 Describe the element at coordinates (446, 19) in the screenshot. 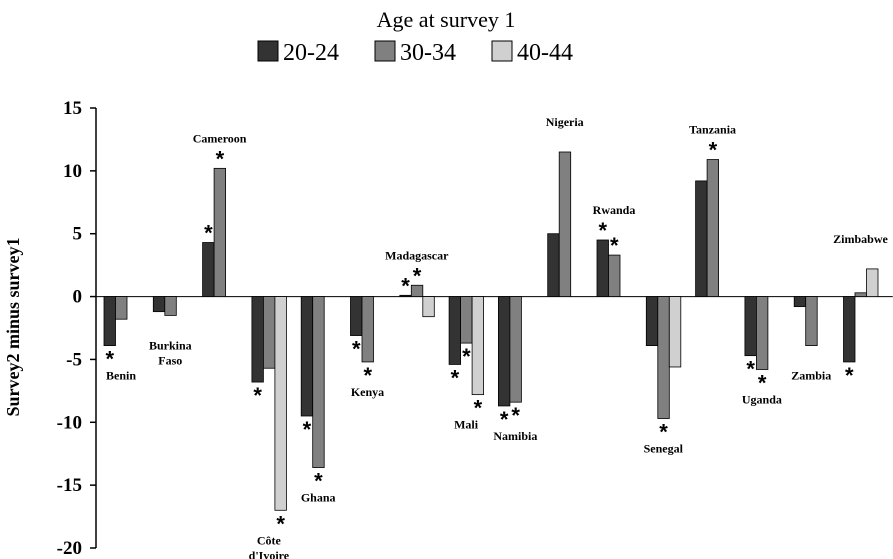

I see `legend-title: Age at survey 1` at that location.